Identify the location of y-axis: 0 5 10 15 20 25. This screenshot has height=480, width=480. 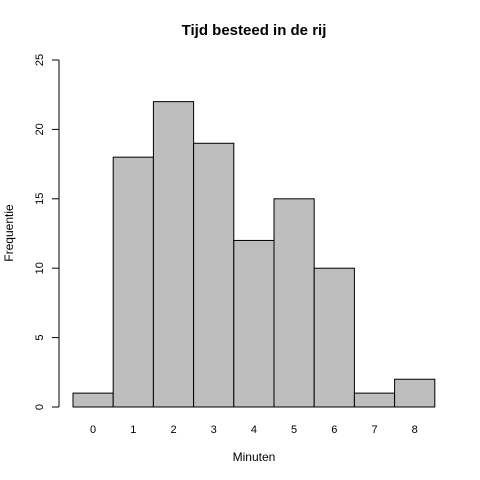
(47, 232).